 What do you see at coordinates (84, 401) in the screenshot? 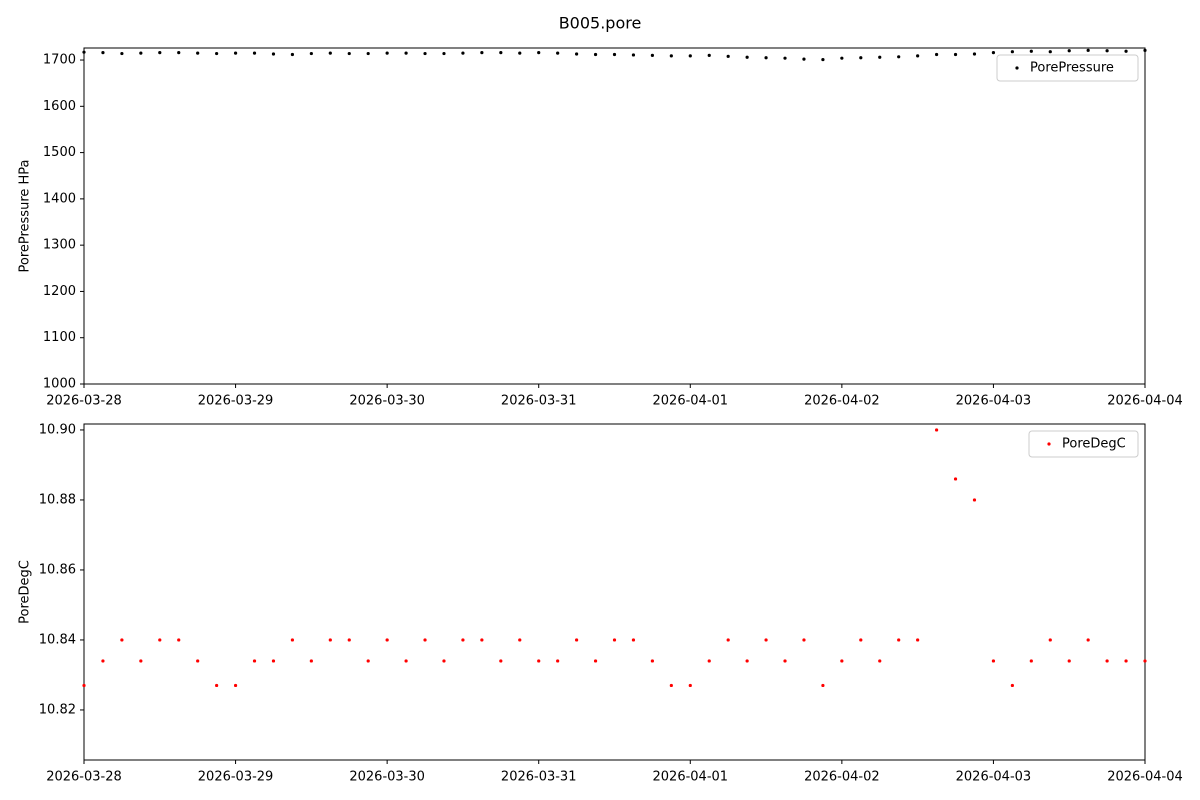
I see `x-tick-label: 2026-03-28` at bounding box center [84, 401].